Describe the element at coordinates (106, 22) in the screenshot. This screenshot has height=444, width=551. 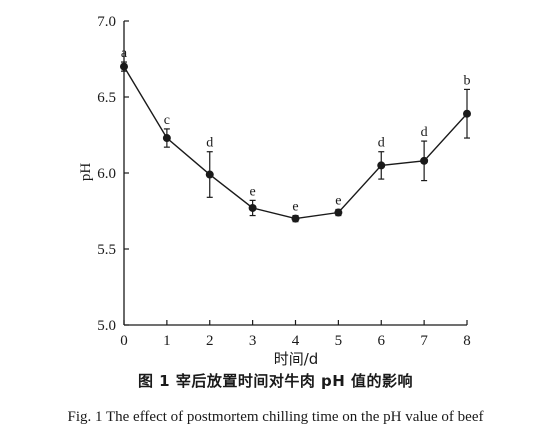
I see `y-tick-label: 7.0` at that location.